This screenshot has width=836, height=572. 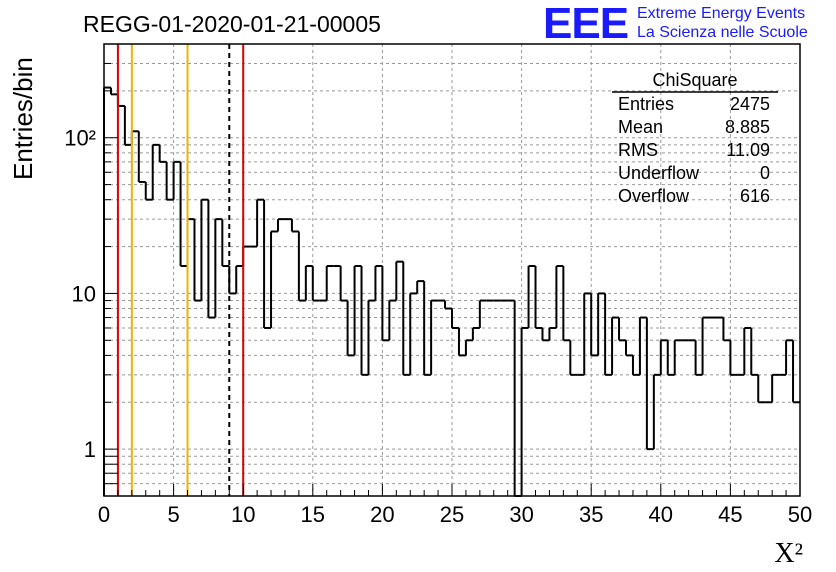 I want to click on chart-title: REGG-01-2020-01-21-00005, so click(x=232, y=24).